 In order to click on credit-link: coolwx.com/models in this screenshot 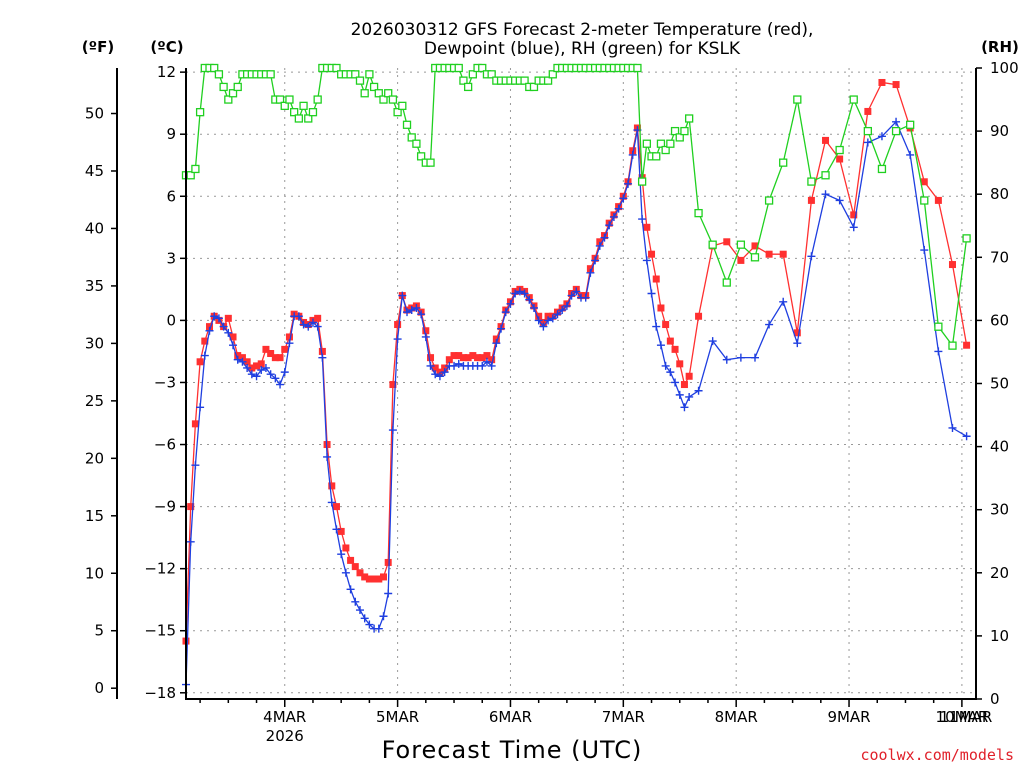, I will do `click(937, 755)`.